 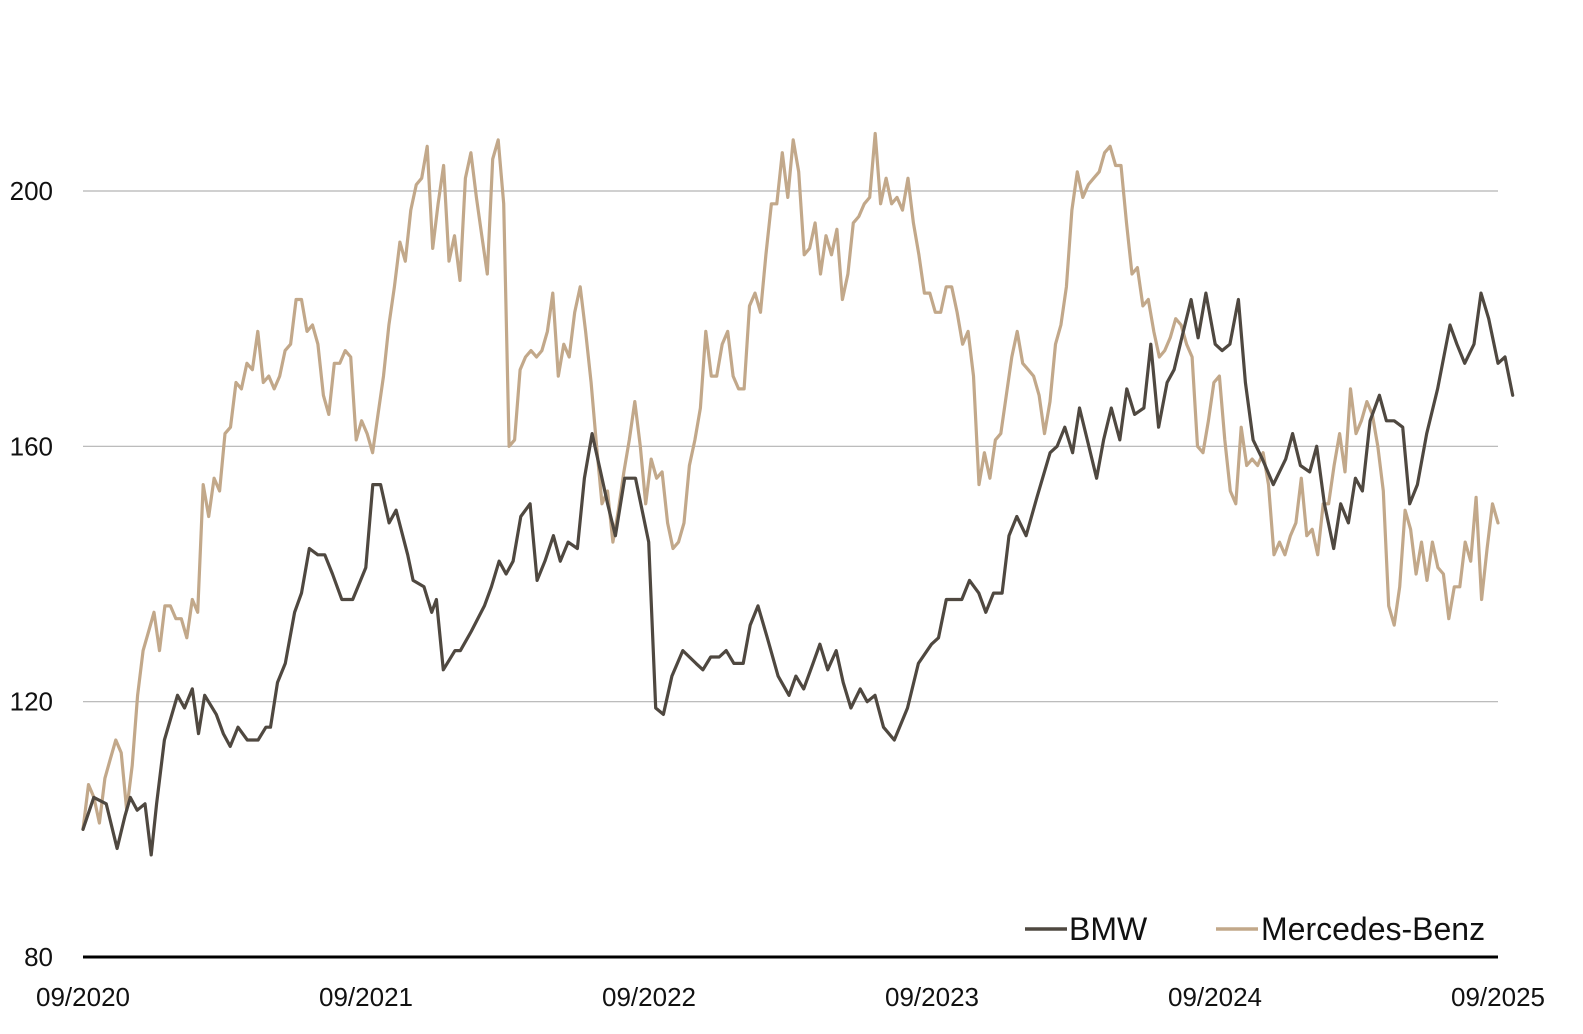 I want to click on y-tick-label-160: 160, so click(x=31, y=446).